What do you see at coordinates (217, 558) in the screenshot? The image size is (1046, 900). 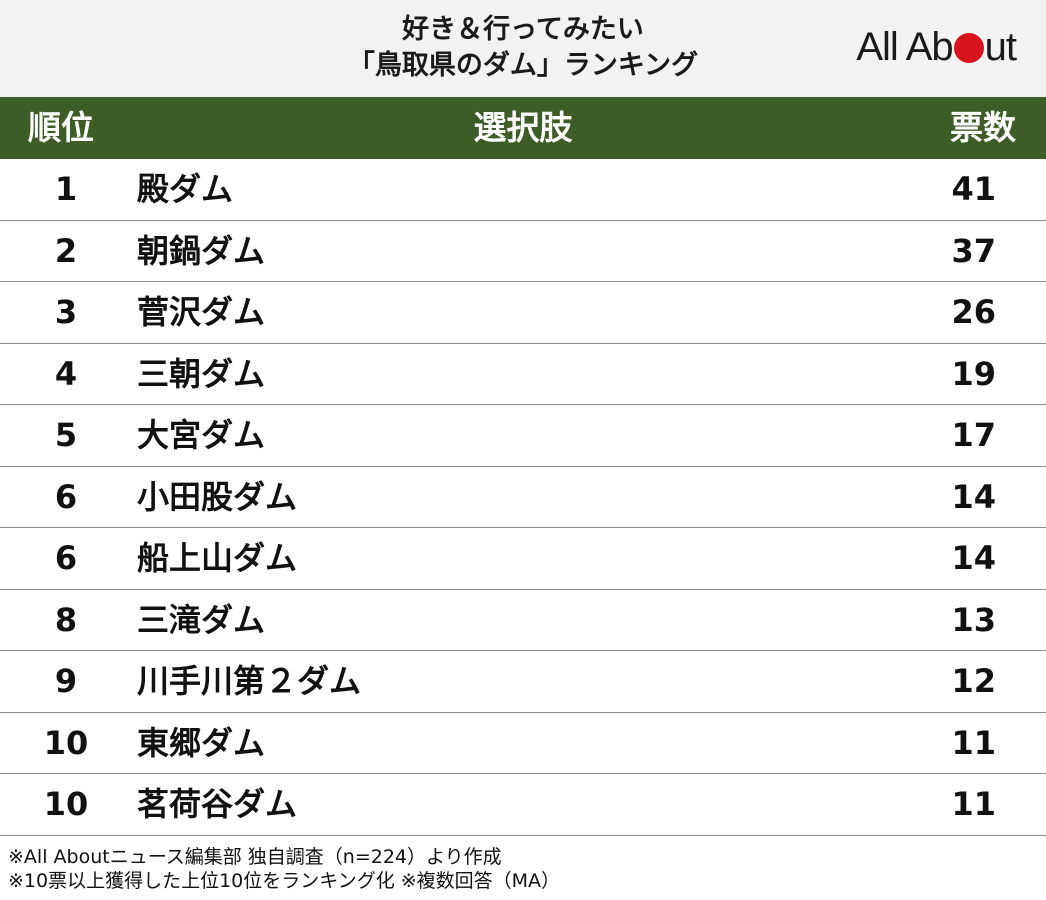 I see `row-name: 船上山ダム` at bounding box center [217, 558].